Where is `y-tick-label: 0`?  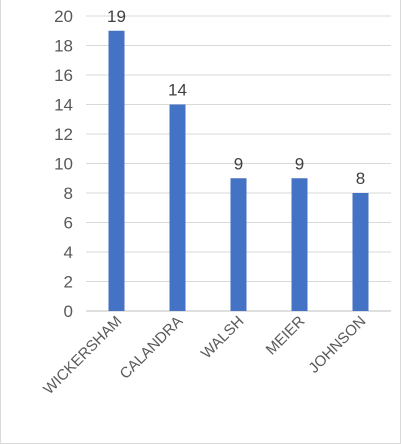 y-tick-label: 0 is located at coordinates (68, 311).